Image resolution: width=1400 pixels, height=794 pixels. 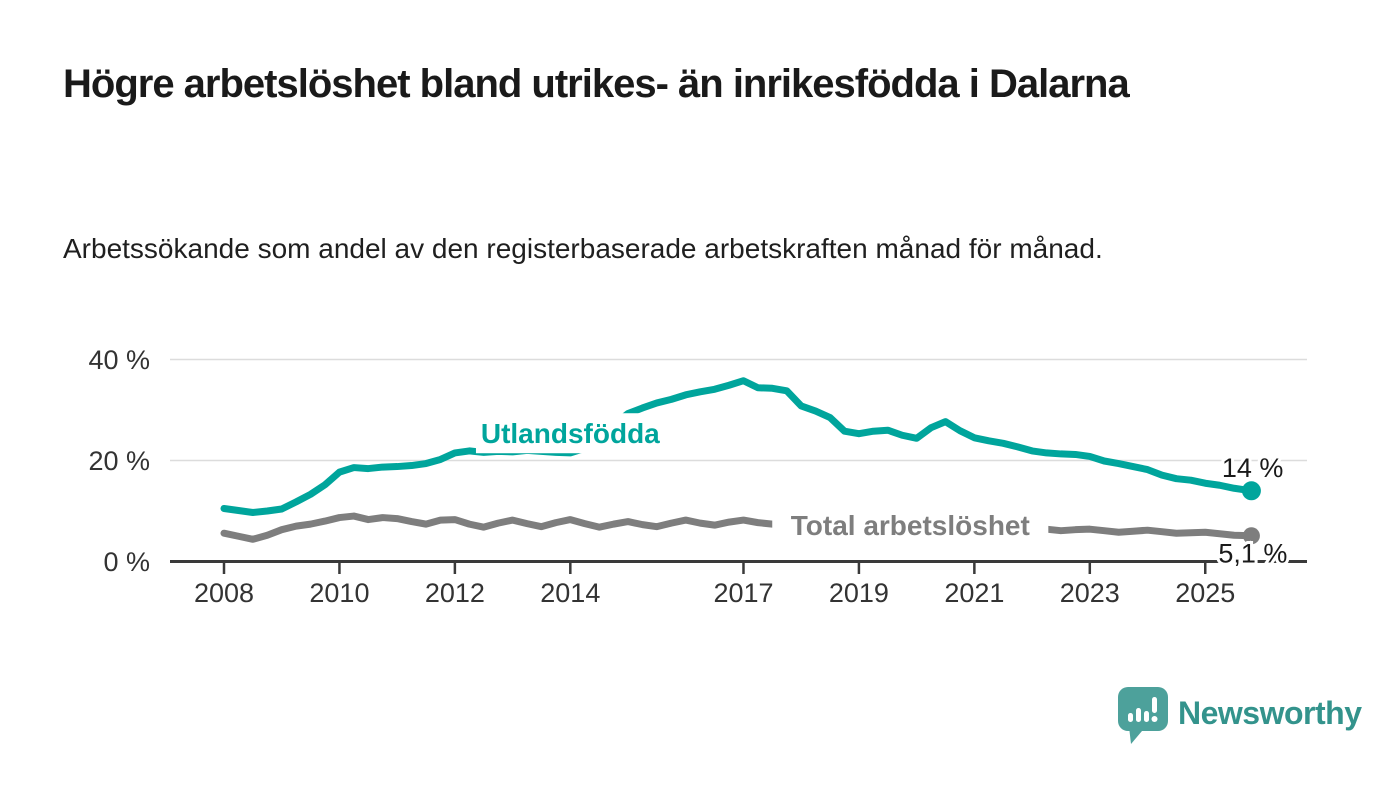 I want to click on series-label: Total arbetslöshet, so click(x=910, y=525).